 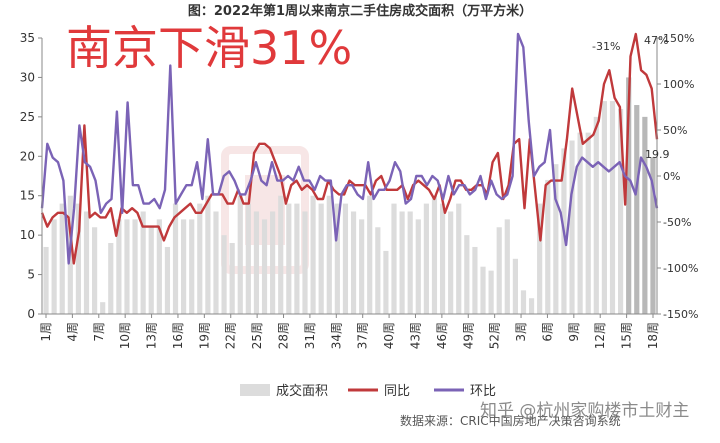 I want to click on legend-label: 成交面积, so click(x=302, y=391).